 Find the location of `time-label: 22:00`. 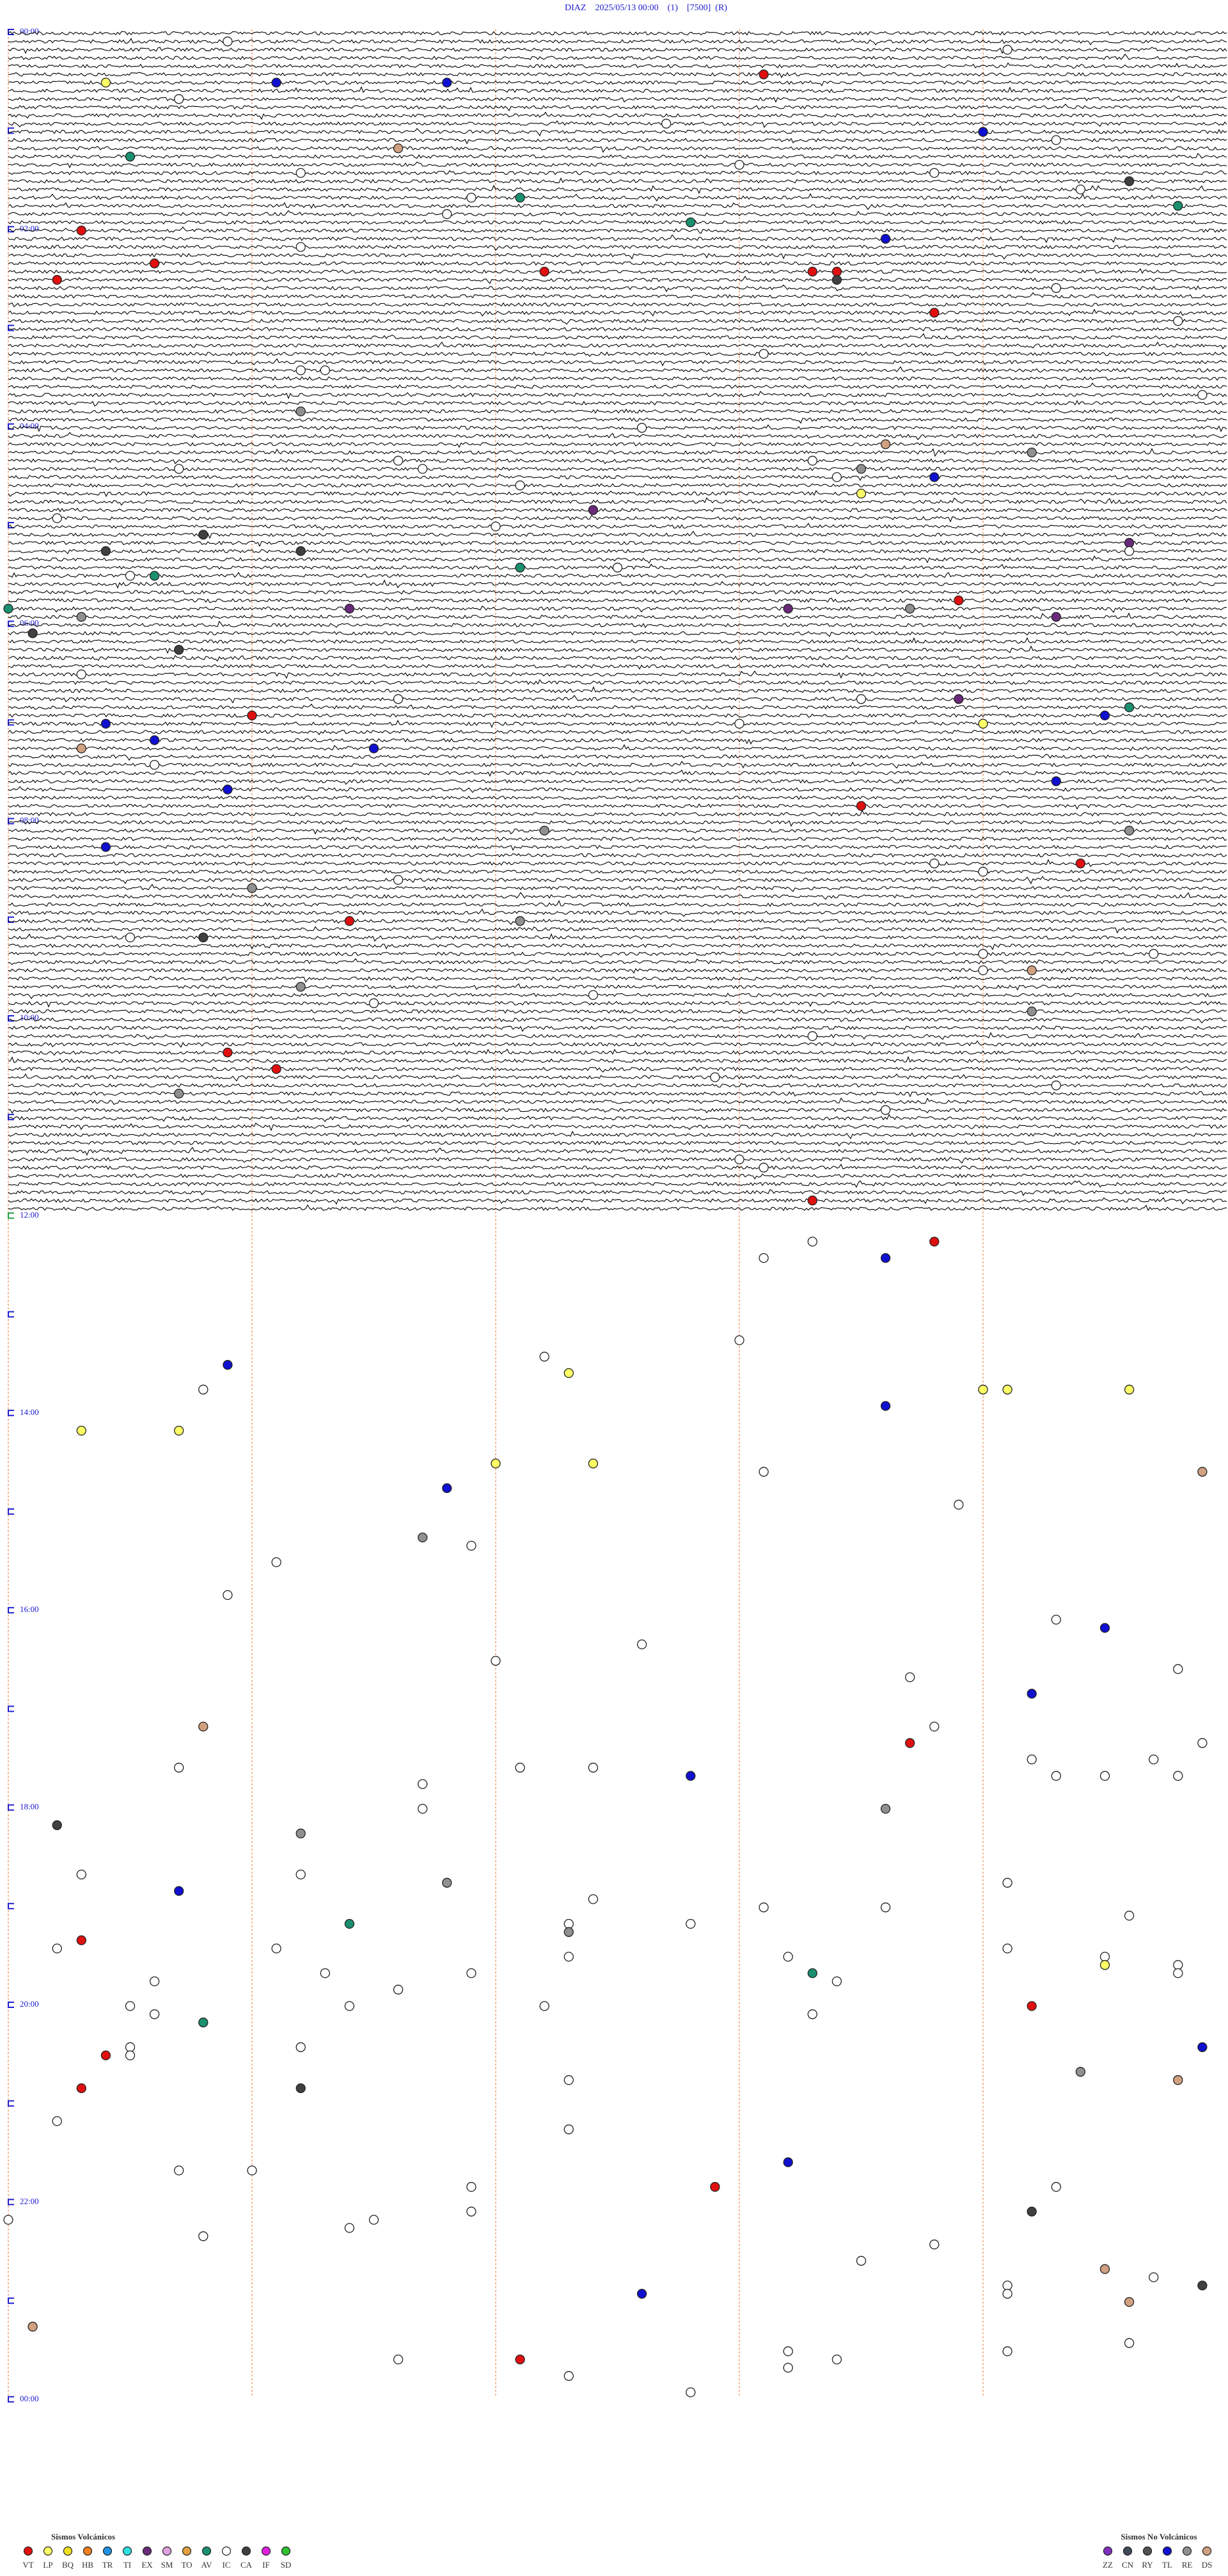

time-label: 22:00 is located at coordinates (29, 2201).